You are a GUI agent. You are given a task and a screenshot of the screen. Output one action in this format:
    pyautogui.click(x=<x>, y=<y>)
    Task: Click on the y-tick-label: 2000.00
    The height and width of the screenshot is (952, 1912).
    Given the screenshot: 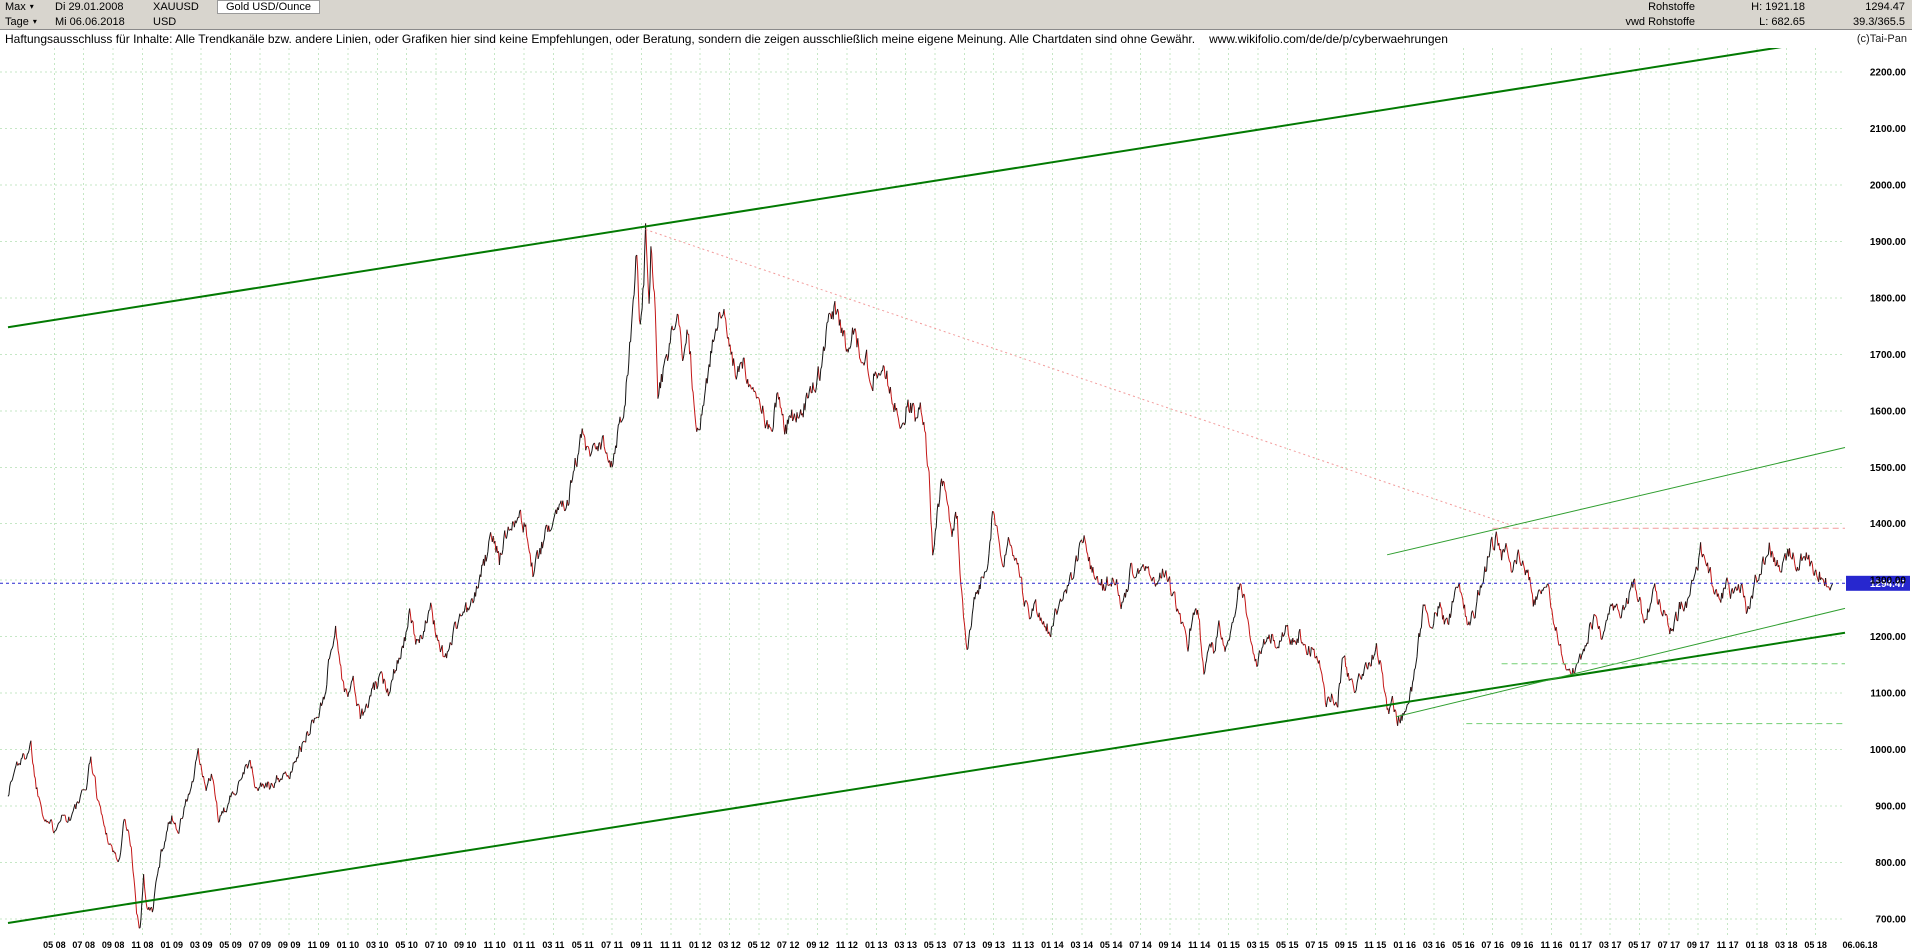 What is the action you would take?
    pyautogui.click(x=1888, y=185)
    